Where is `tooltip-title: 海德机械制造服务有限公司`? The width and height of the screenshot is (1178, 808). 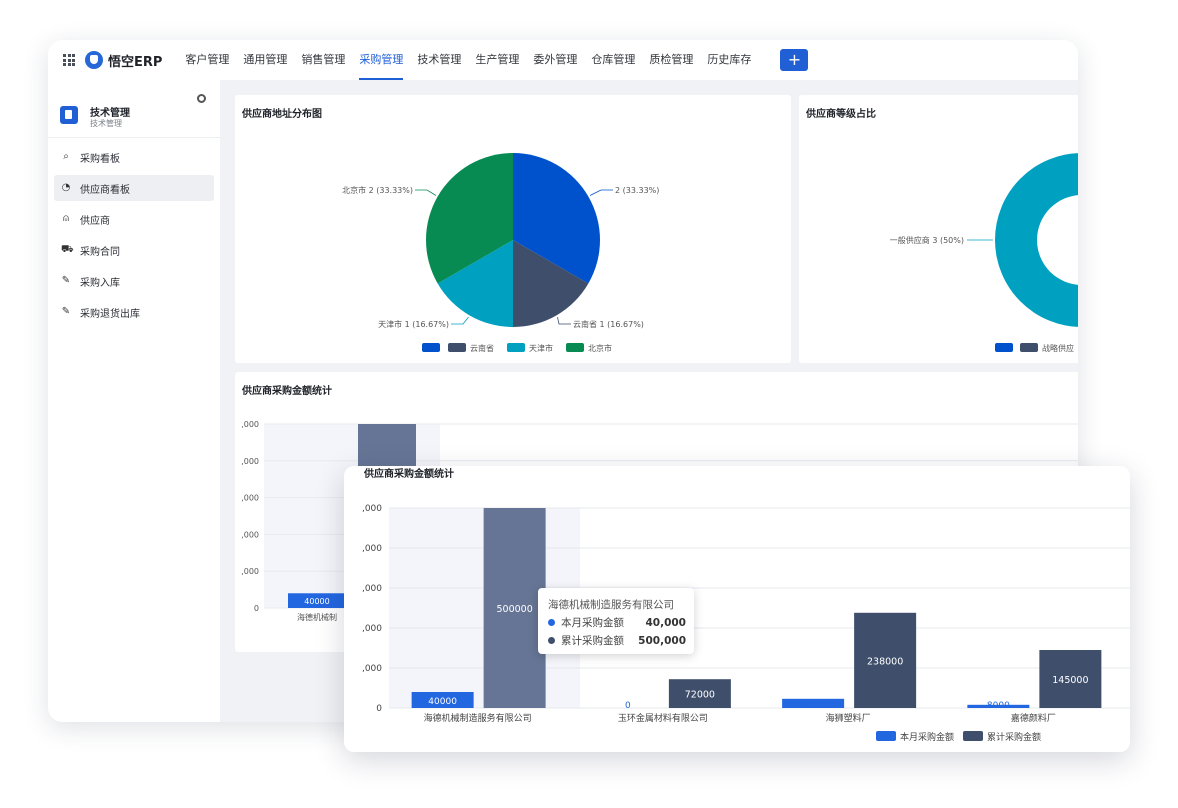 tooltip-title: 海德机械制造服务有限公司 is located at coordinates (611, 605).